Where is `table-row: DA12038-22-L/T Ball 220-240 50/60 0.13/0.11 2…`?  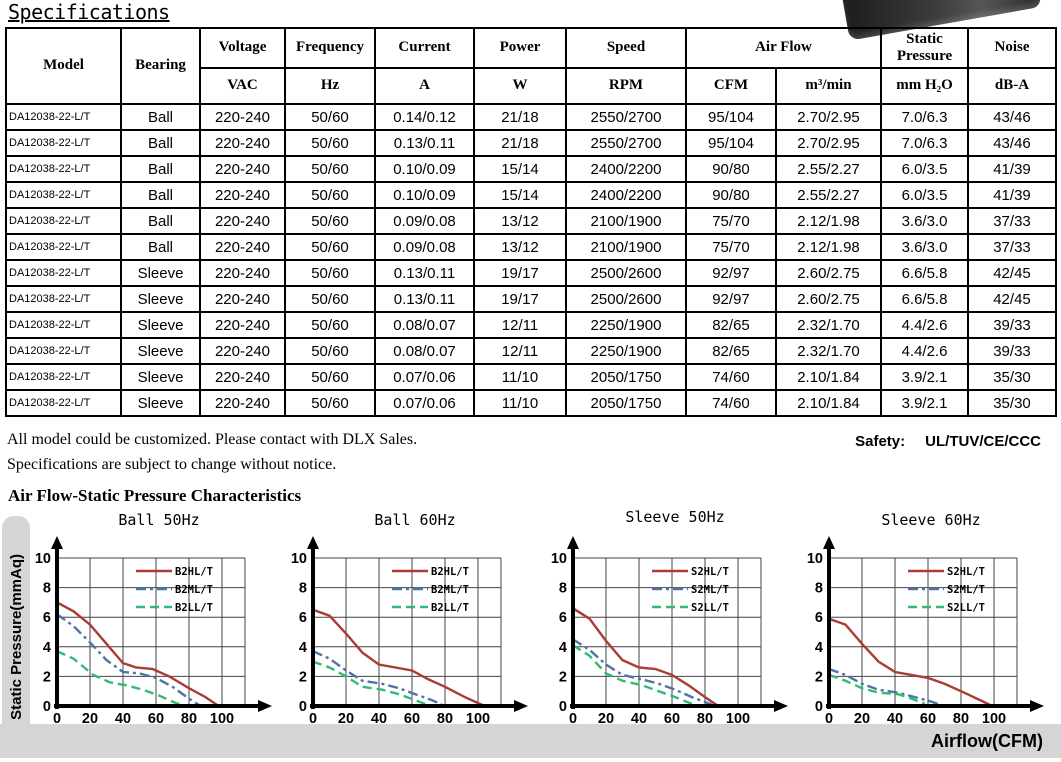 table-row: DA12038-22-L/T Ball 220-240 50/60 0.13/0.11 2… is located at coordinates (531, 143).